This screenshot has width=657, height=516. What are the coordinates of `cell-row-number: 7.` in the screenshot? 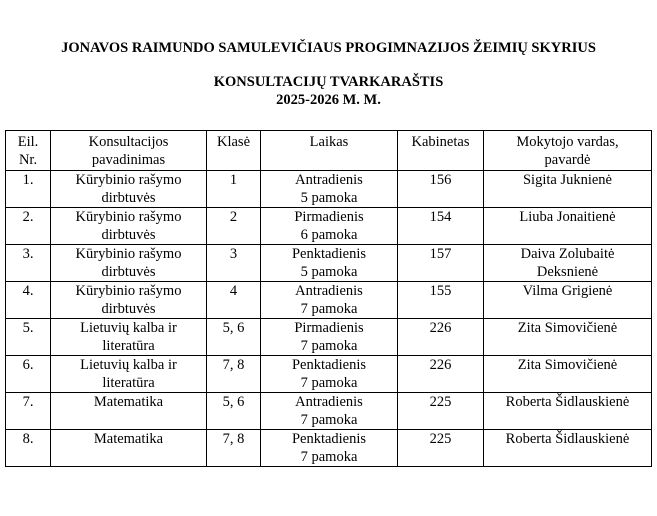 It's located at (28, 411).